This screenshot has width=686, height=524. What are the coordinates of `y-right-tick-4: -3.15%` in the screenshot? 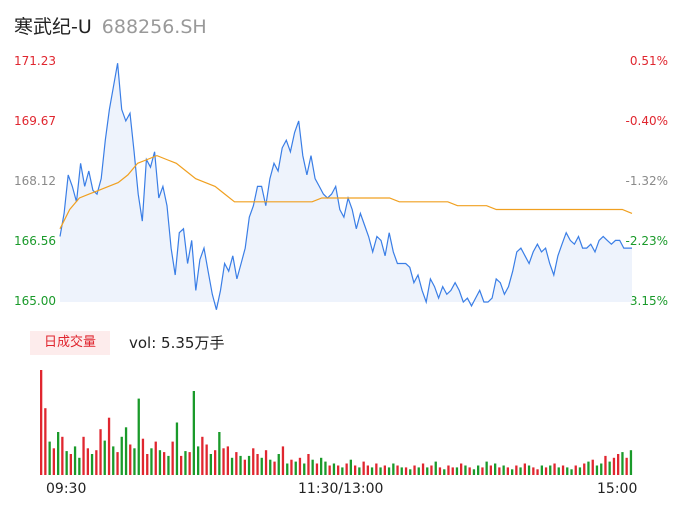 It's located at (646, 301).